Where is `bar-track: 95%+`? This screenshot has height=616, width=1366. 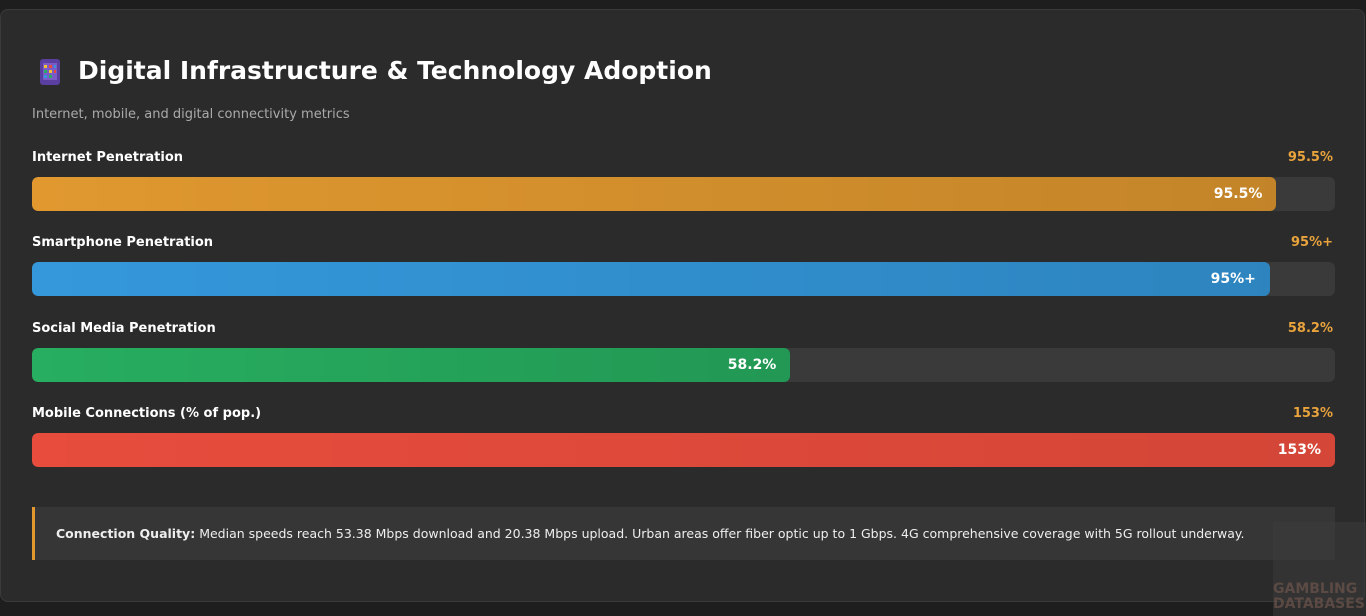
bar-track: 95%+ is located at coordinates (683, 279).